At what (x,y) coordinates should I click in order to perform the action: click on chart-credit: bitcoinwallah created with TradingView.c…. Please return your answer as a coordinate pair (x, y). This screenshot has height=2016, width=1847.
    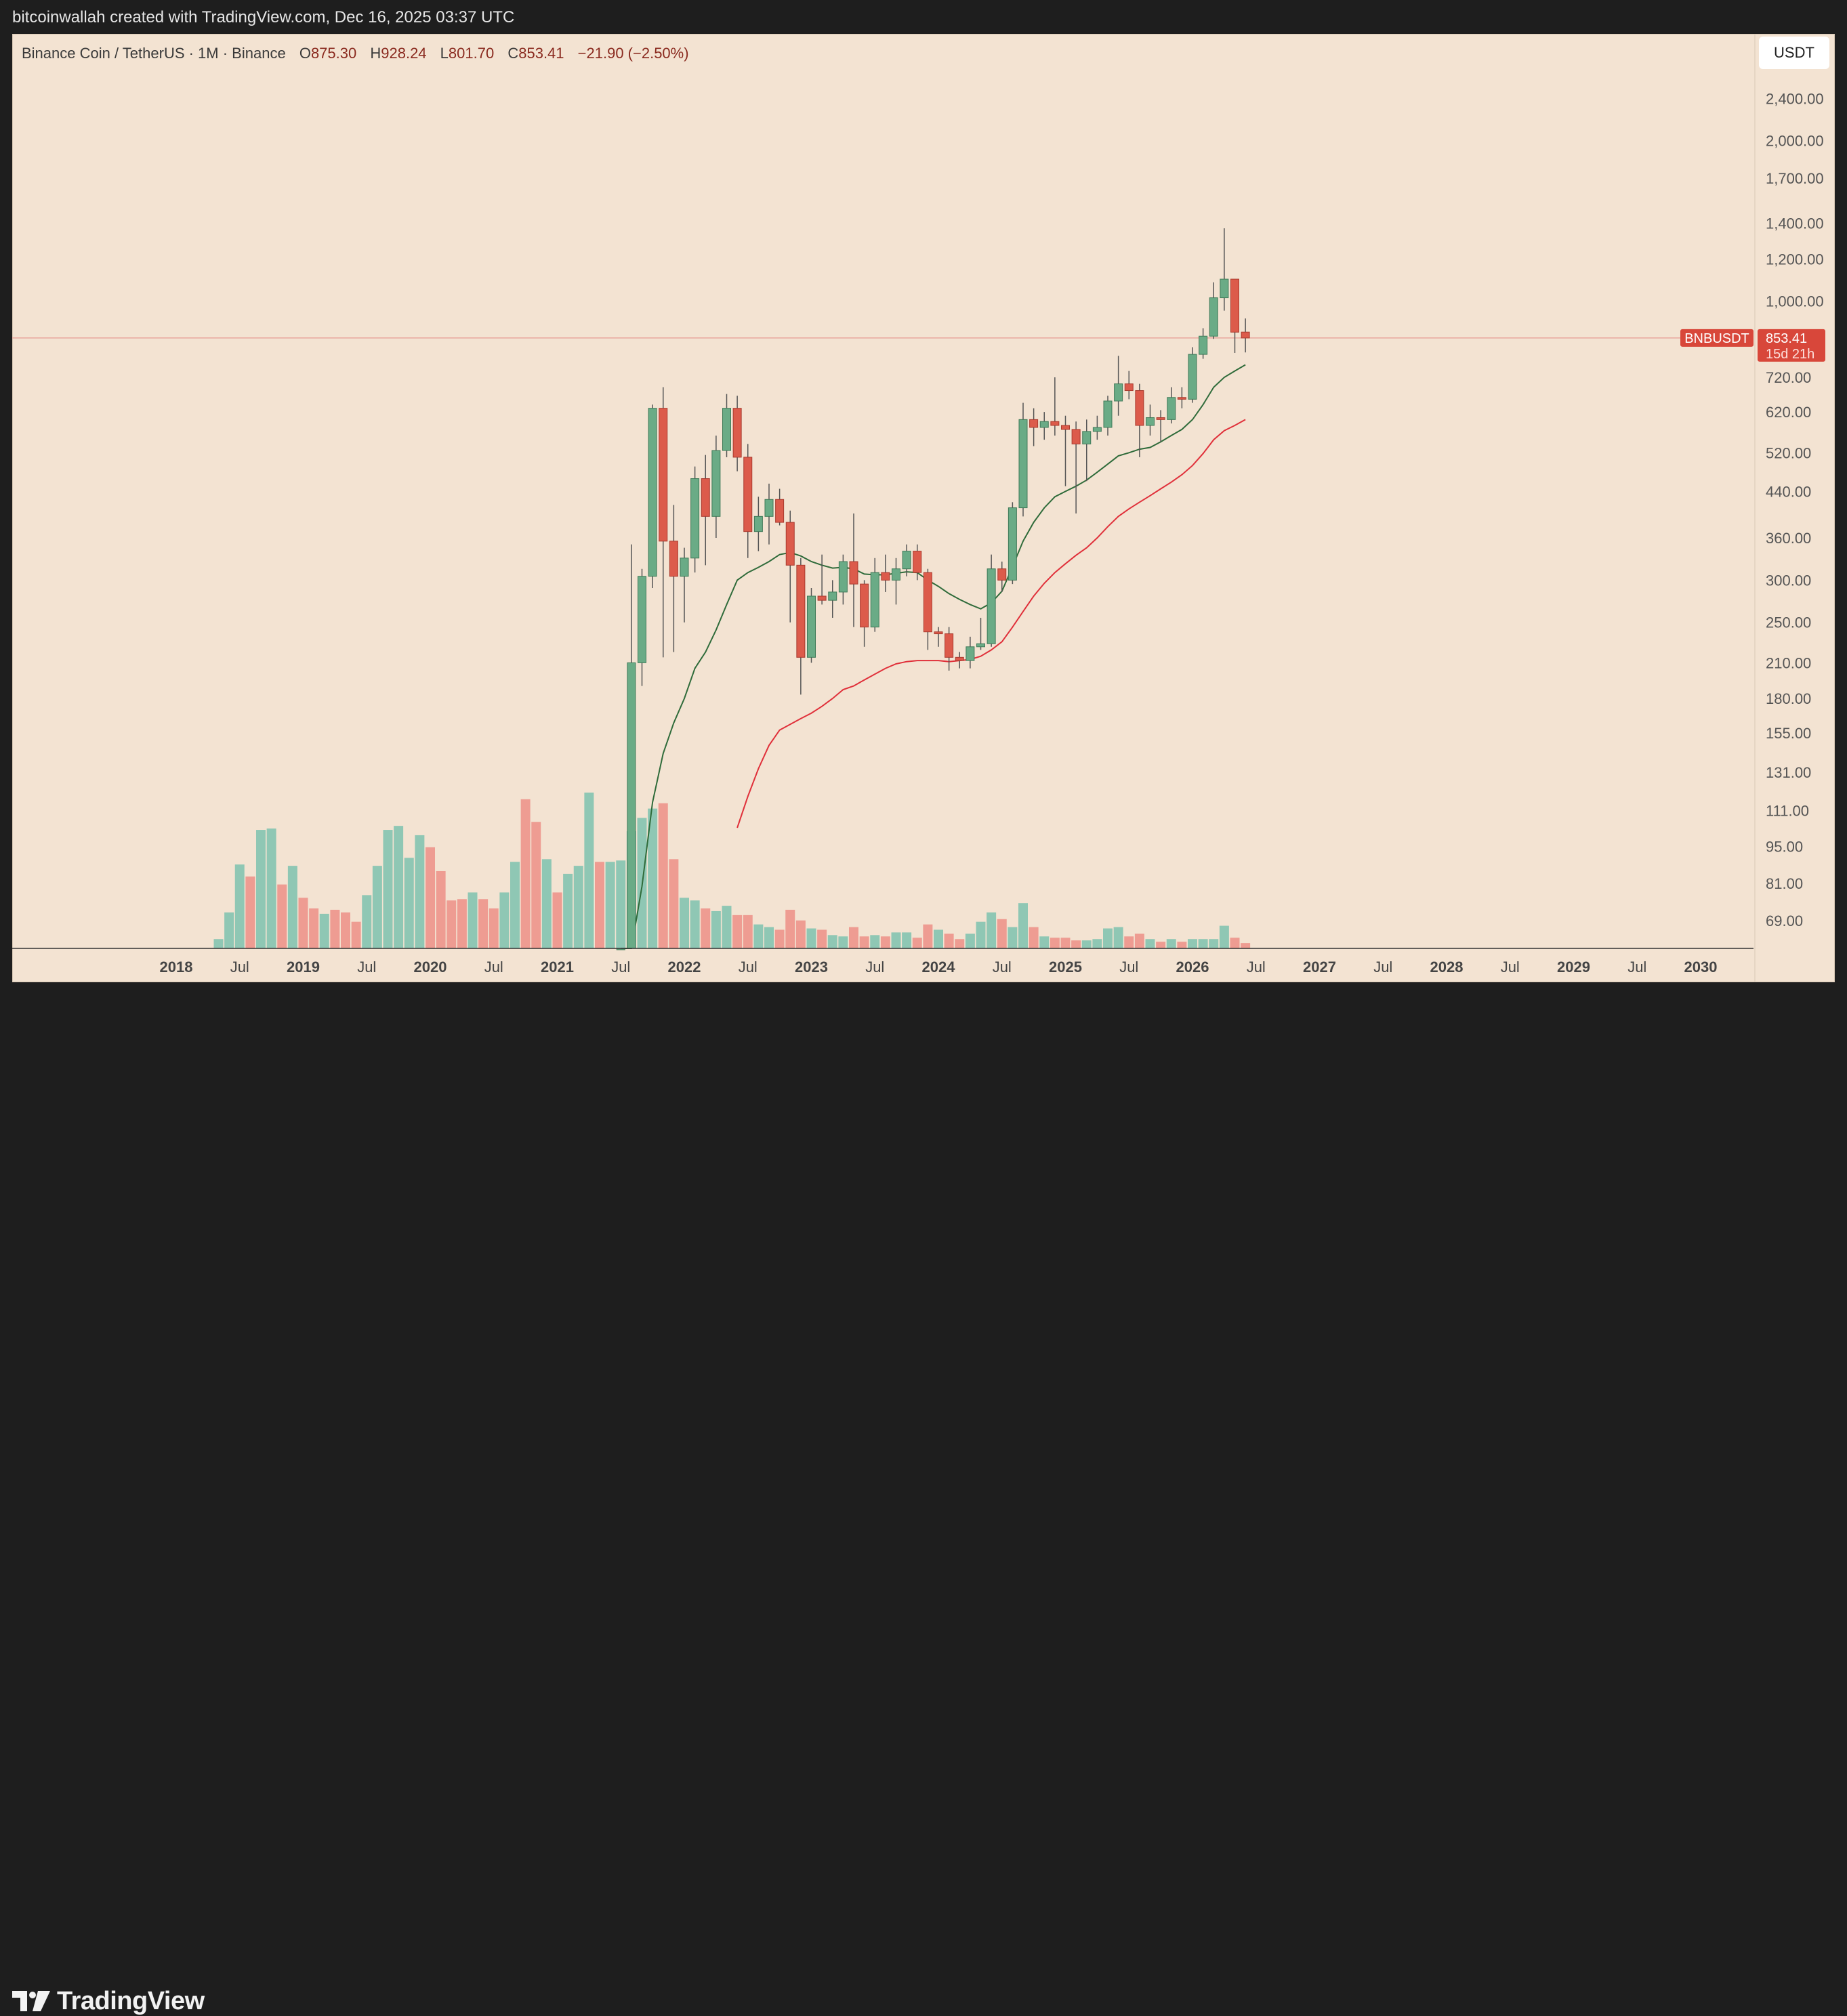
    Looking at the image, I should click on (263, 17).